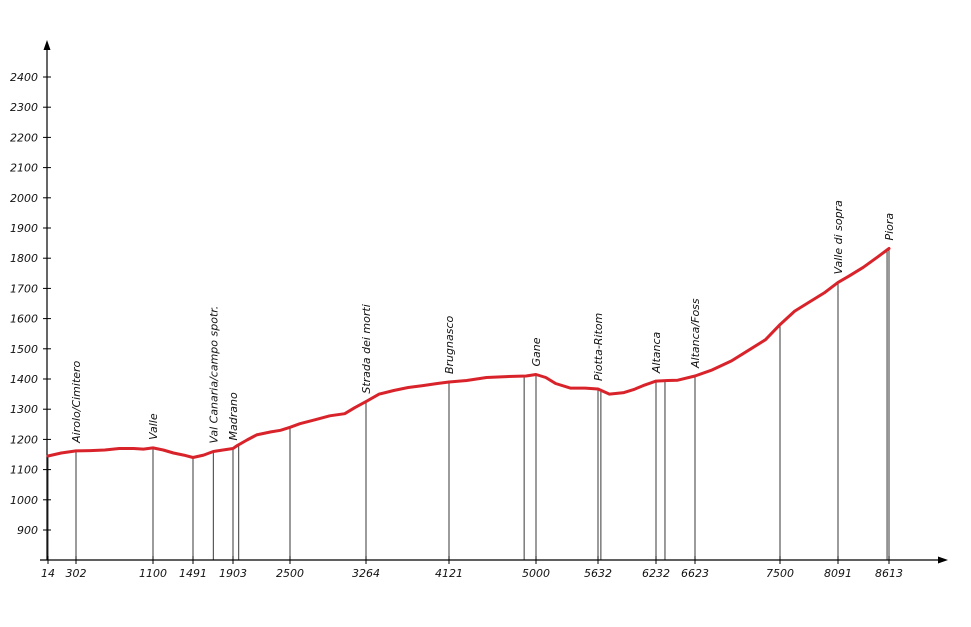 The height and width of the screenshot is (627, 971). Describe the element at coordinates (780, 573) in the screenshot. I see `x-tick-label: 7500` at that location.